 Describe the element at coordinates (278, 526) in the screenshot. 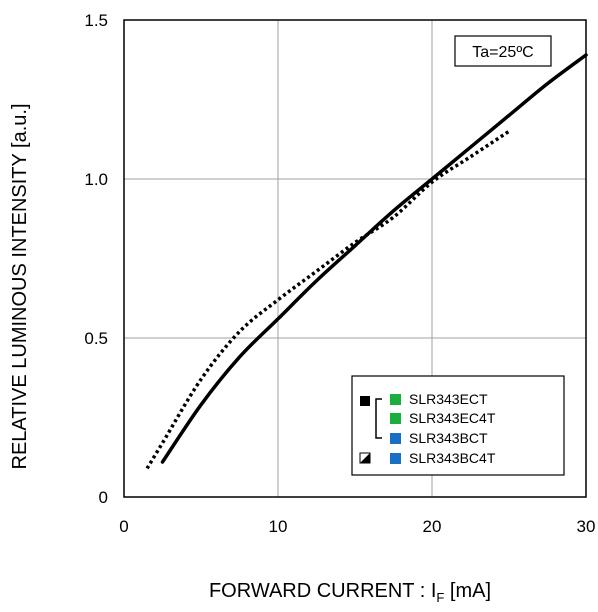

I see `x-tick-label: 10` at that location.